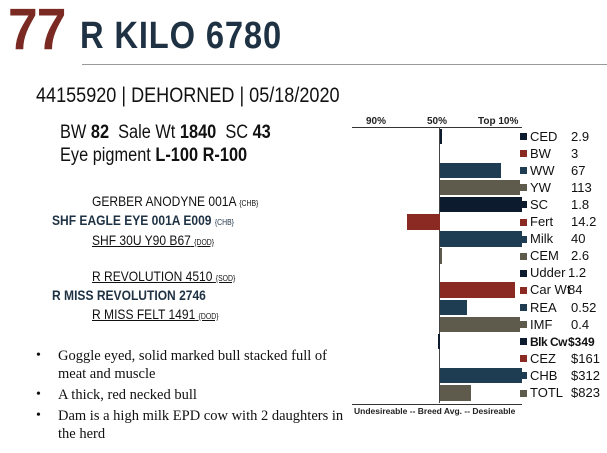 This screenshot has height=453, width=607. Describe the element at coordinates (37, 31) in the screenshot. I see `lot-number: 77` at that location.